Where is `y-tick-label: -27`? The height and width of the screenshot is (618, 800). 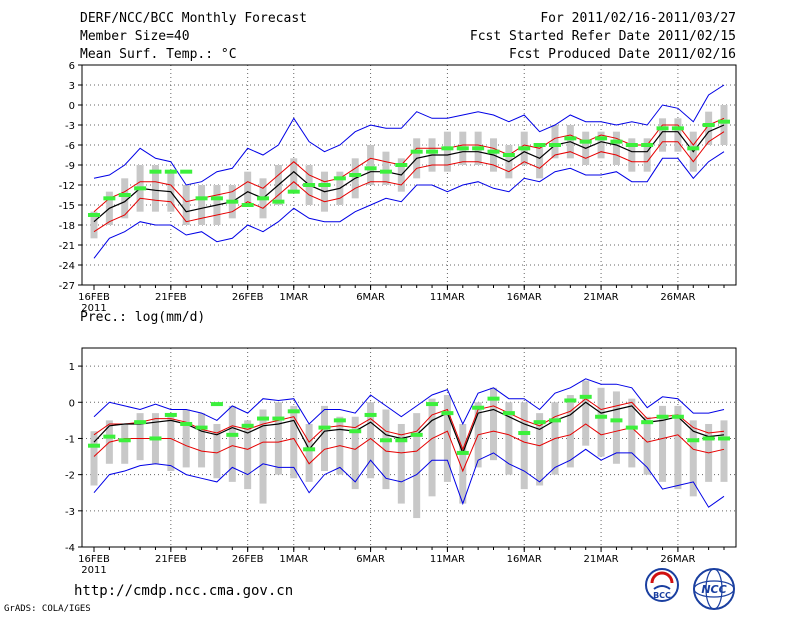 y-tick-label: -27 is located at coordinates (67, 286).